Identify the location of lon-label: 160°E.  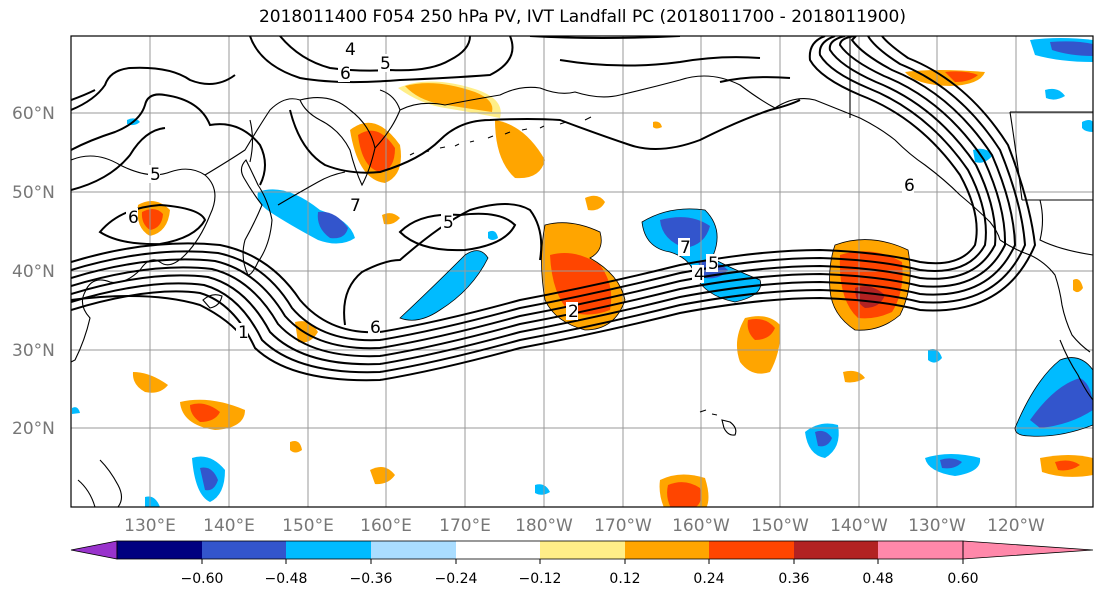
(386, 526).